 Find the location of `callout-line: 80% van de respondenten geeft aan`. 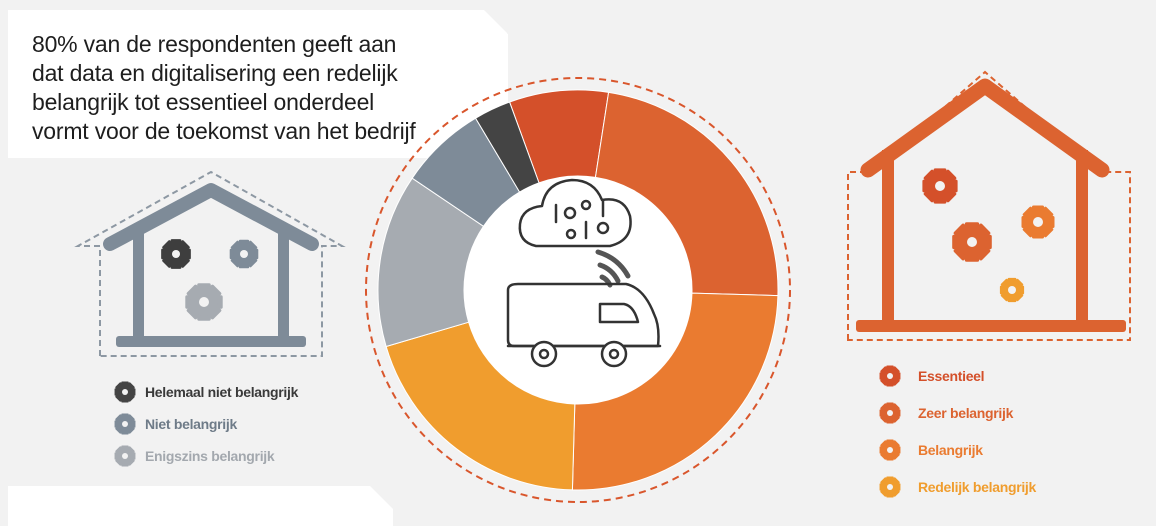

callout-line: 80% van de respondenten geeft aan is located at coordinates (214, 44).